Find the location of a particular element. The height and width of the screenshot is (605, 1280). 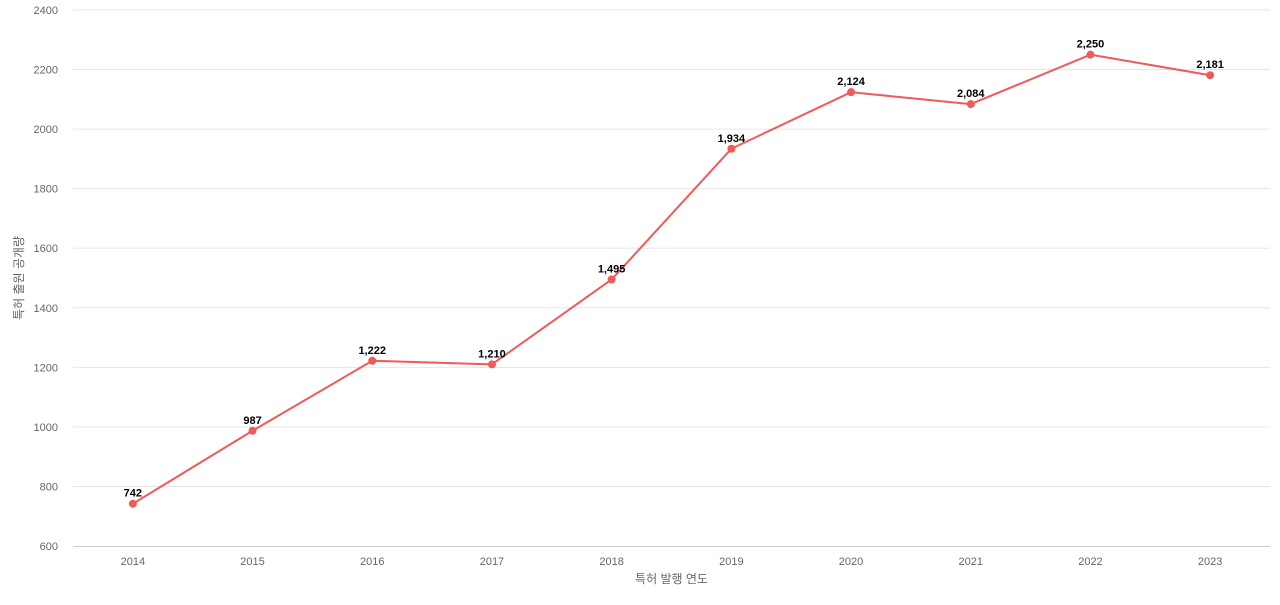

x-tick-label: 2021 is located at coordinates (971, 562).